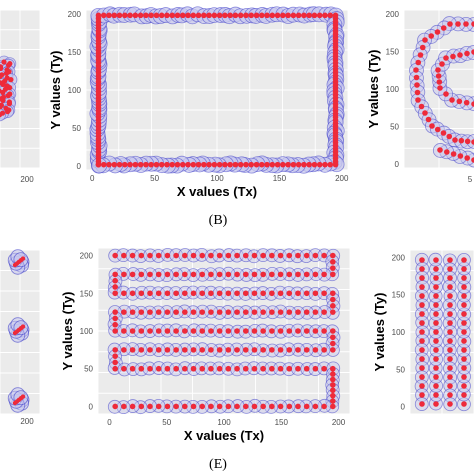 This screenshot has height=474, width=474. What do you see at coordinates (455, 155) in the screenshot?
I see `point-layer` at bounding box center [455, 155].